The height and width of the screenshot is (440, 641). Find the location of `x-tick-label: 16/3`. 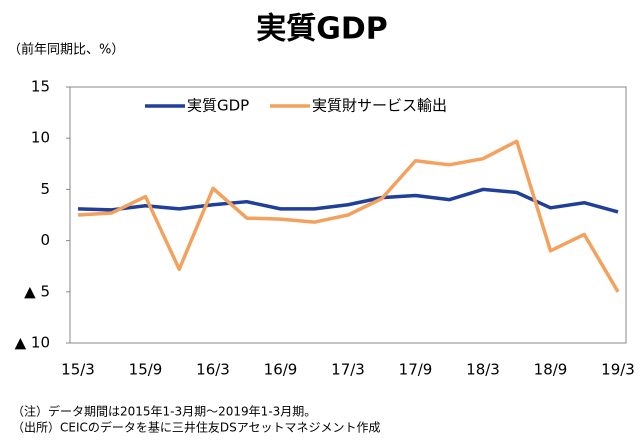

x-tick-label: 16/3 is located at coordinates (213, 370).